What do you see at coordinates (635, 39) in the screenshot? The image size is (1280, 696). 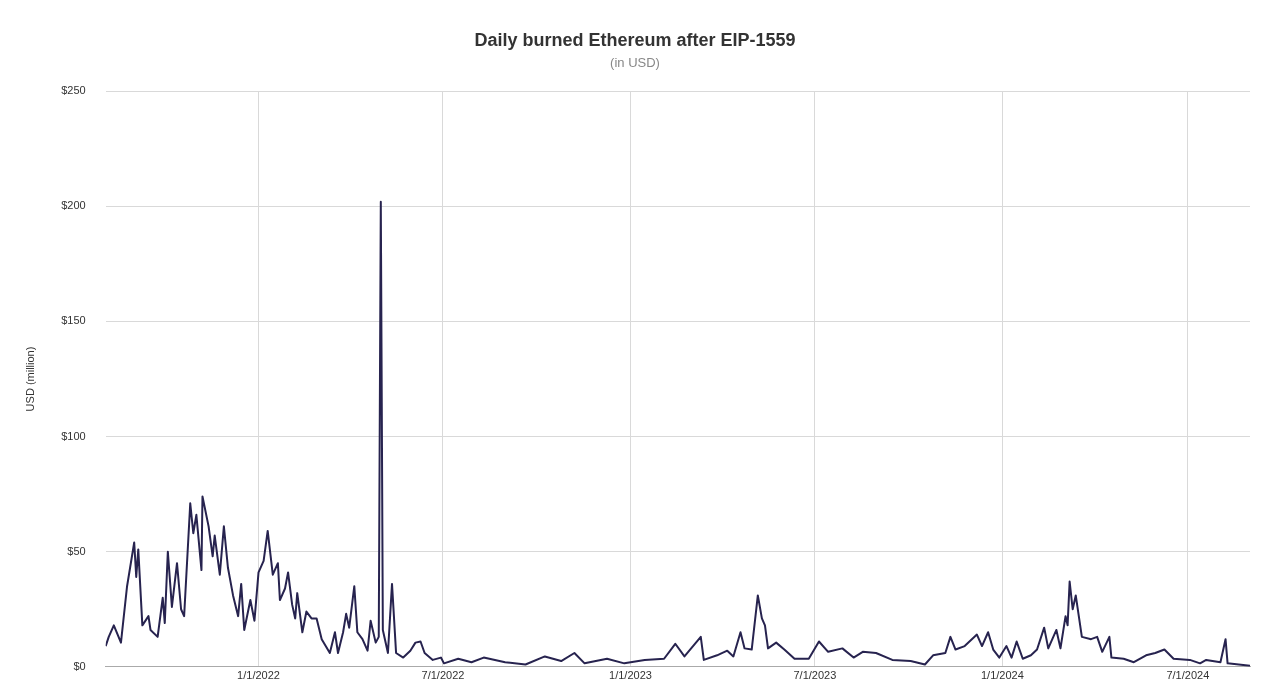 I see `chart-title: Daily burned Ethereum after EIP-1559` at bounding box center [635, 39].